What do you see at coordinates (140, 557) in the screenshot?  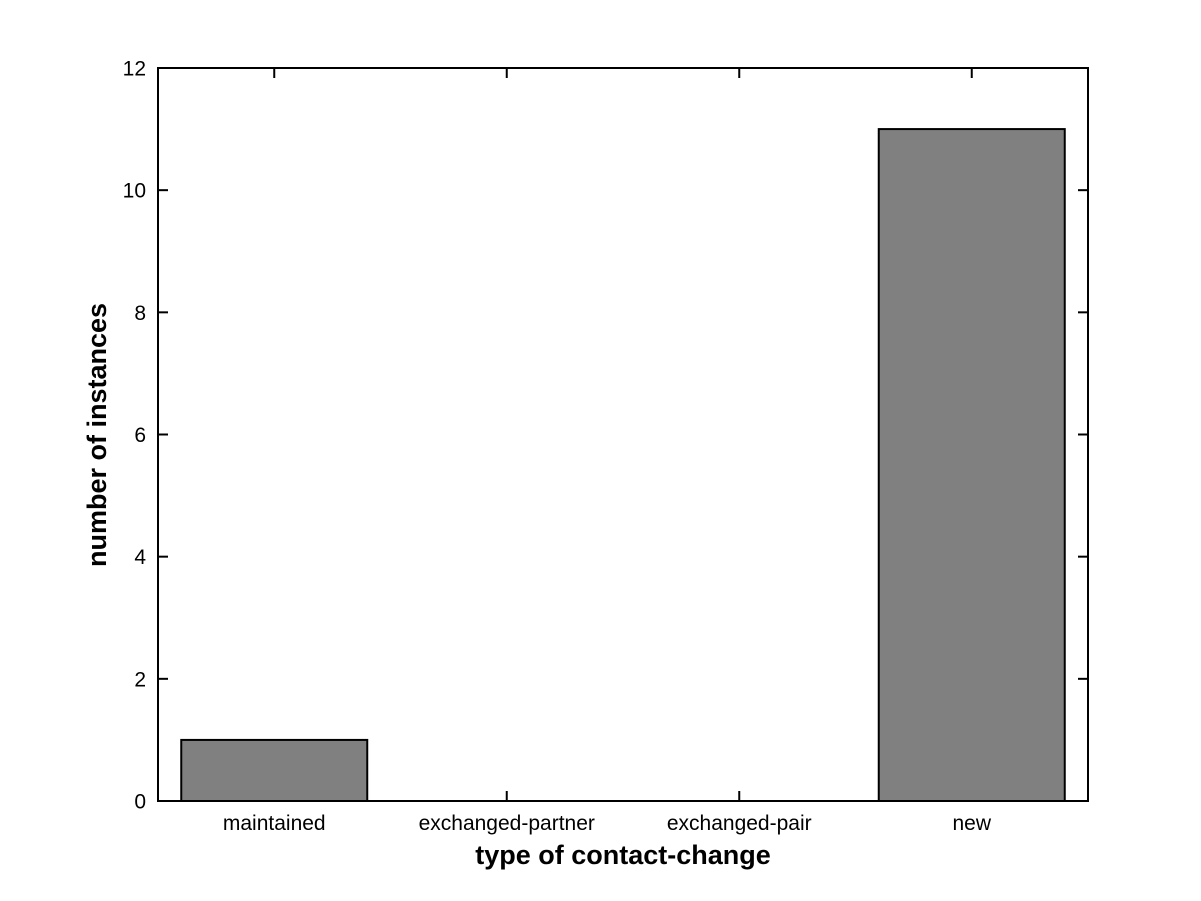 I see `y-tick-label-4: 4` at bounding box center [140, 557].